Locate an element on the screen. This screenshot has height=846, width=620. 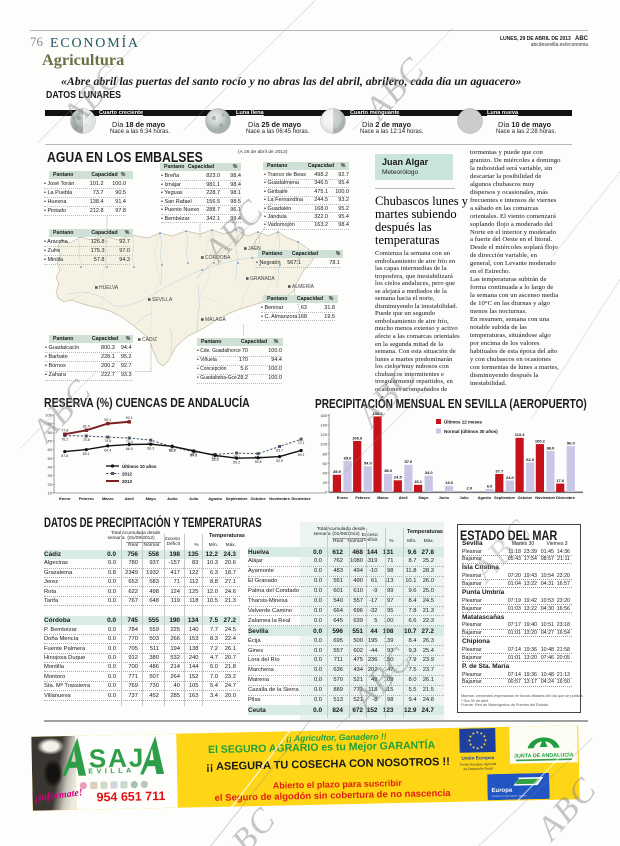
svg-text: 86.0 is located at coordinates (551, 447).